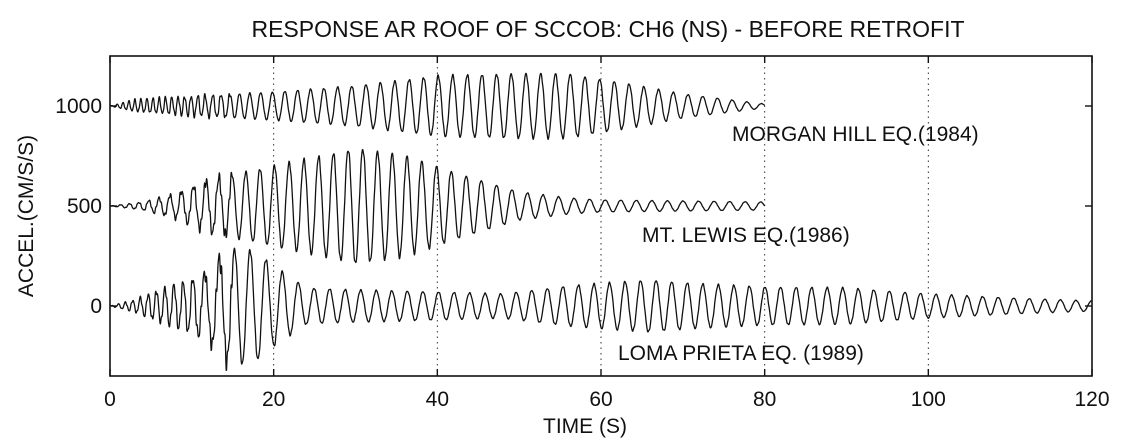  Describe the element at coordinates (855, 134) in the screenshot. I see `series-label-morgan-hill-eq-1984: MORGAN HILL EQ.(1984)` at that location.